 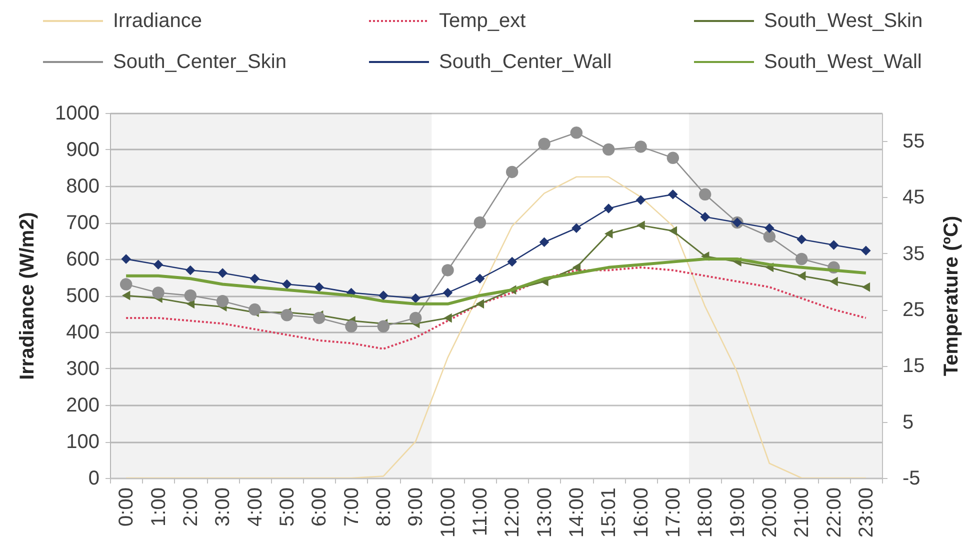 What do you see at coordinates (802, 513) in the screenshot?
I see `x-tick-label: 21:00` at bounding box center [802, 513].